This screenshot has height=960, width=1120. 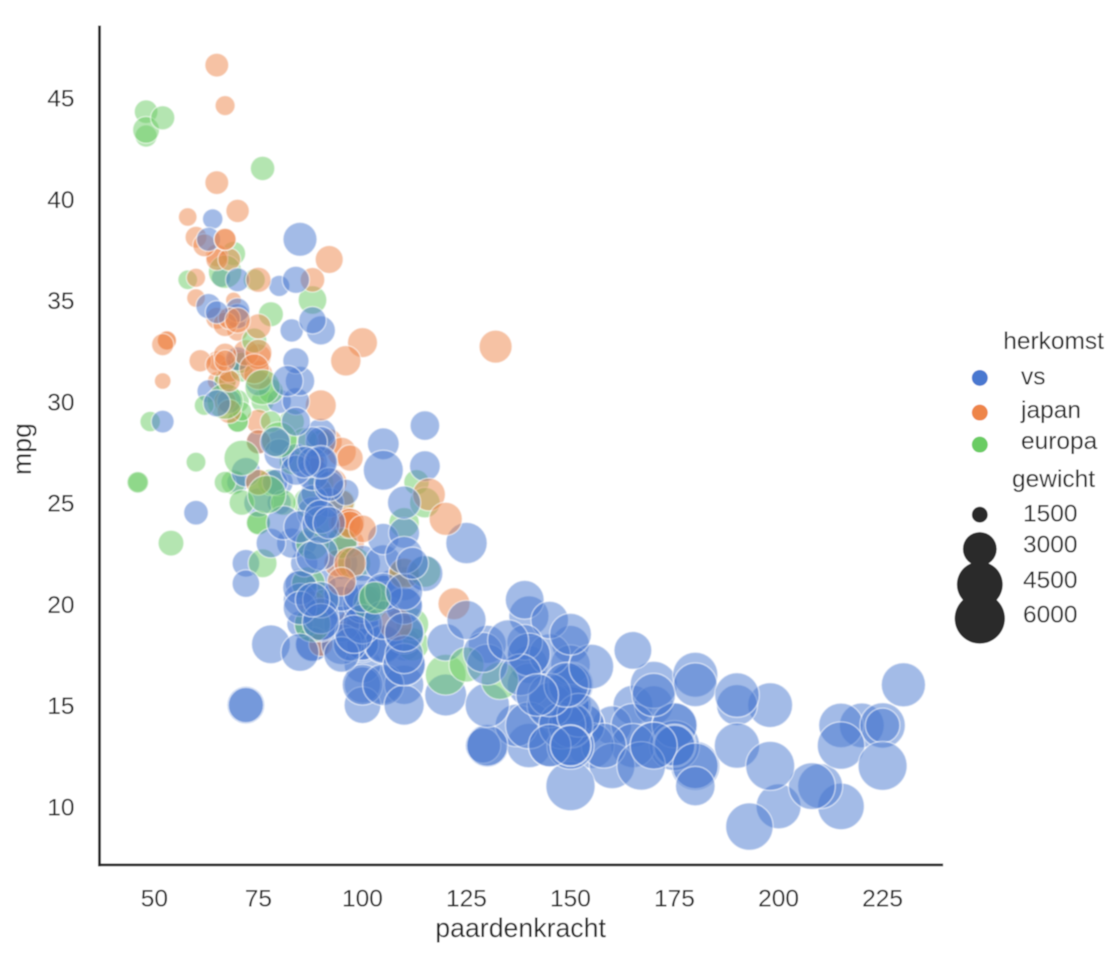 What do you see at coordinates (60, 807) in the screenshot?
I see `svg-text: 10` at bounding box center [60, 807].